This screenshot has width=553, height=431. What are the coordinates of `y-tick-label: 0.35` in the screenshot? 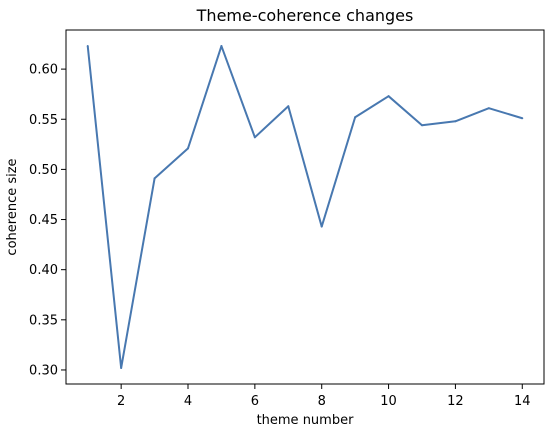 It's located at (43, 320).